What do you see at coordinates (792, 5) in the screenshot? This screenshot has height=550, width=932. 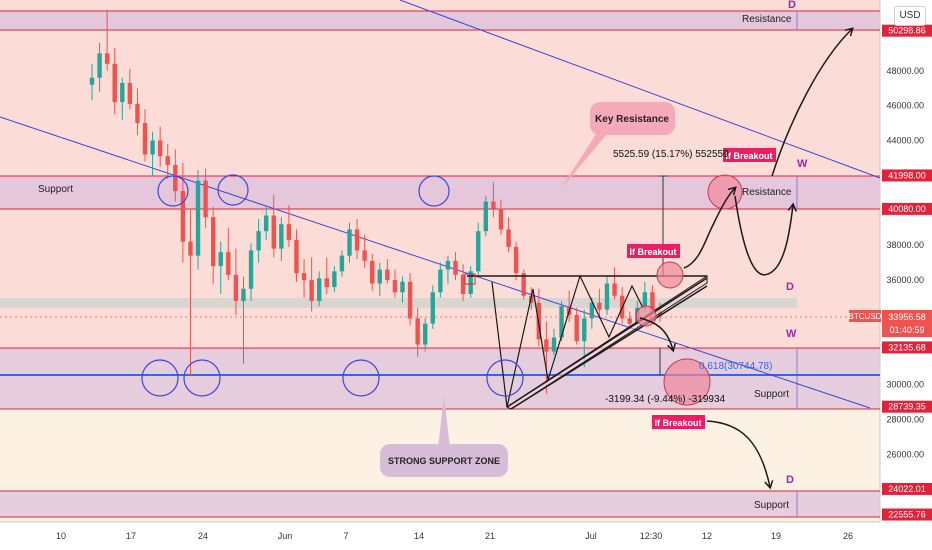 I see `wave-label-d-top: D` at bounding box center [792, 5].